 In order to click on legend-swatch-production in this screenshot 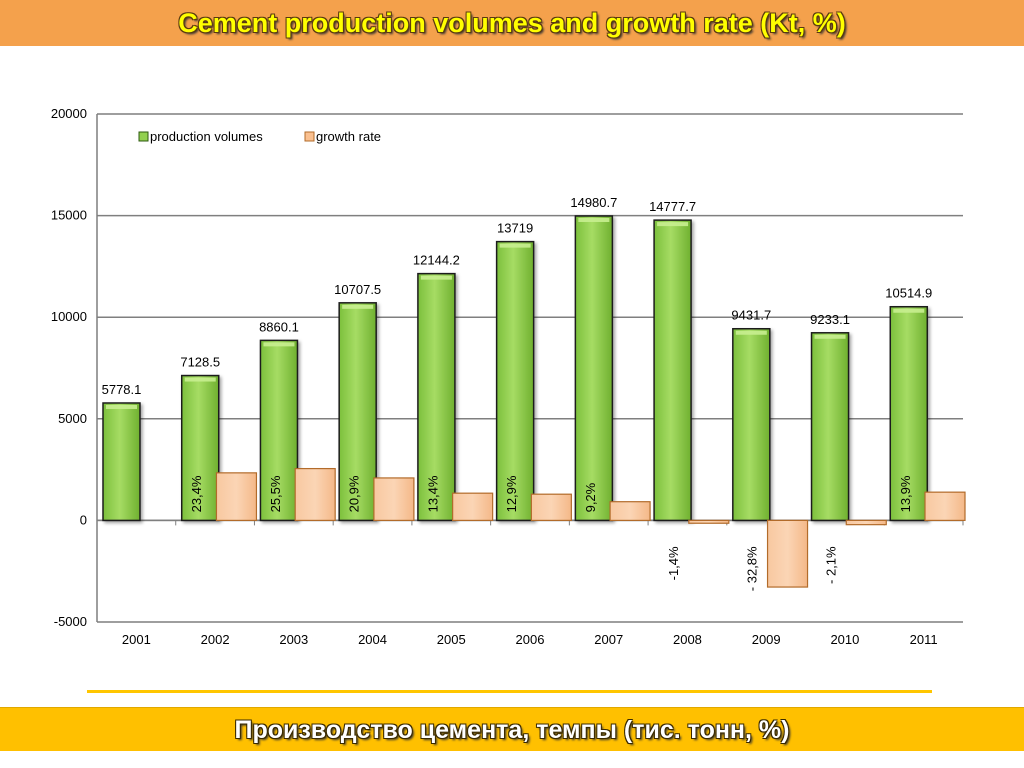, I will do `click(143, 136)`.